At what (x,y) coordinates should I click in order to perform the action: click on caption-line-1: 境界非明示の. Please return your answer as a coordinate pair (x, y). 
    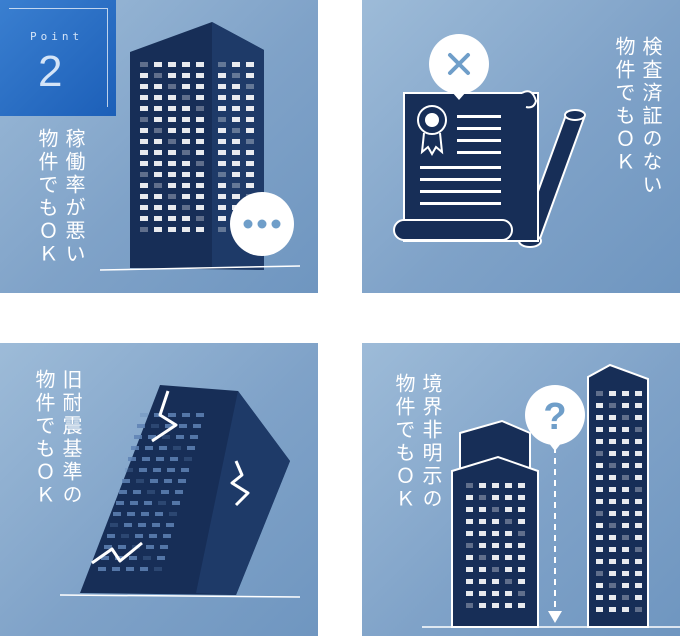
    Looking at the image, I should click on (431, 442).